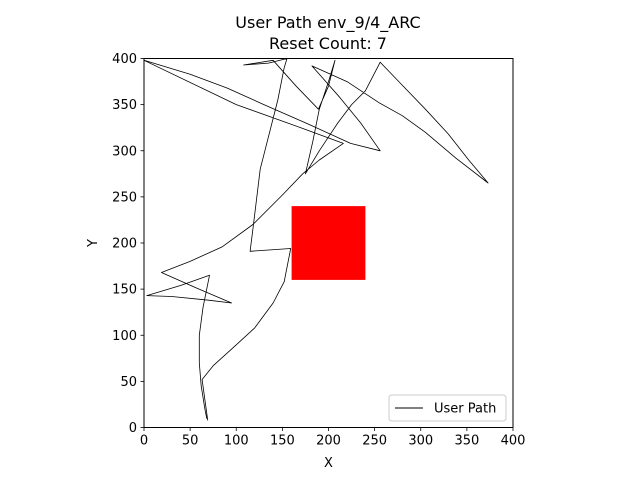 Image resolution: width=640 pixels, height=480 pixels. What do you see at coordinates (282, 441) in the screenshot?
I see `x-tick-label: 150` at bounding box center [282, 441].